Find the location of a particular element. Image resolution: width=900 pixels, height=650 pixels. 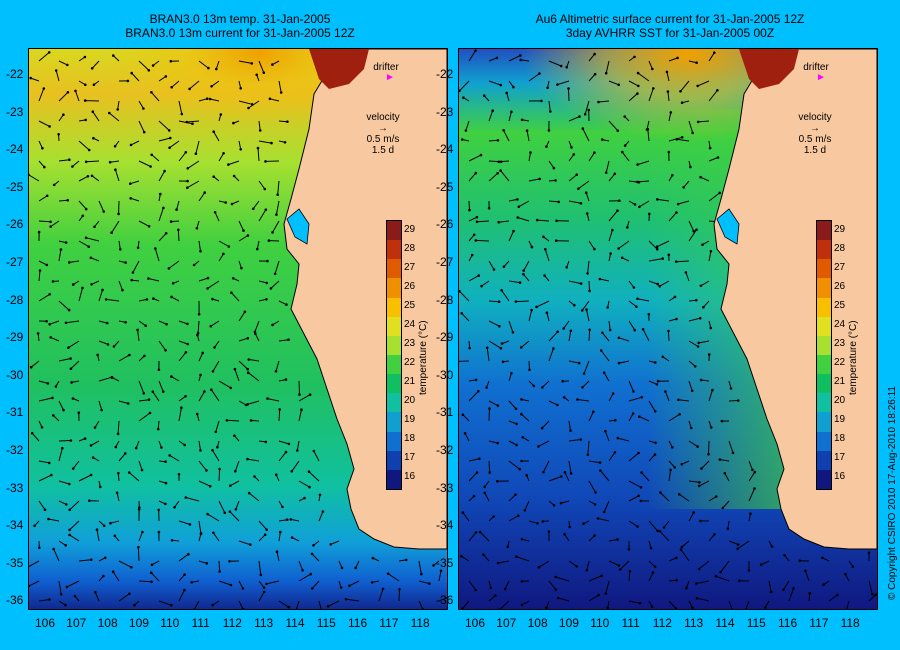

lat-label: -27 is located at coordinates (15, 262).